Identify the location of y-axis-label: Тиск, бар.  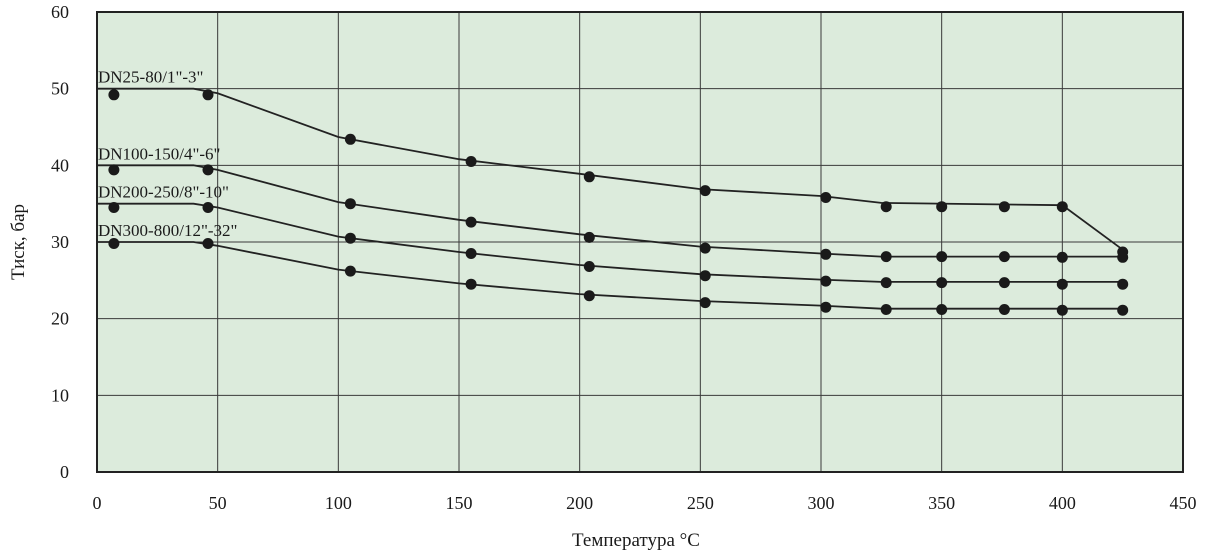
(18, 242).